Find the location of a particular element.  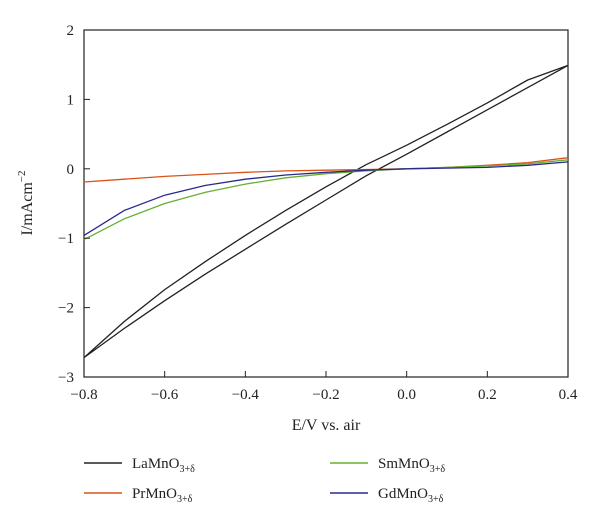

legend-label-prmno: PrMnO3+δ is located at coordinates (162, 495).